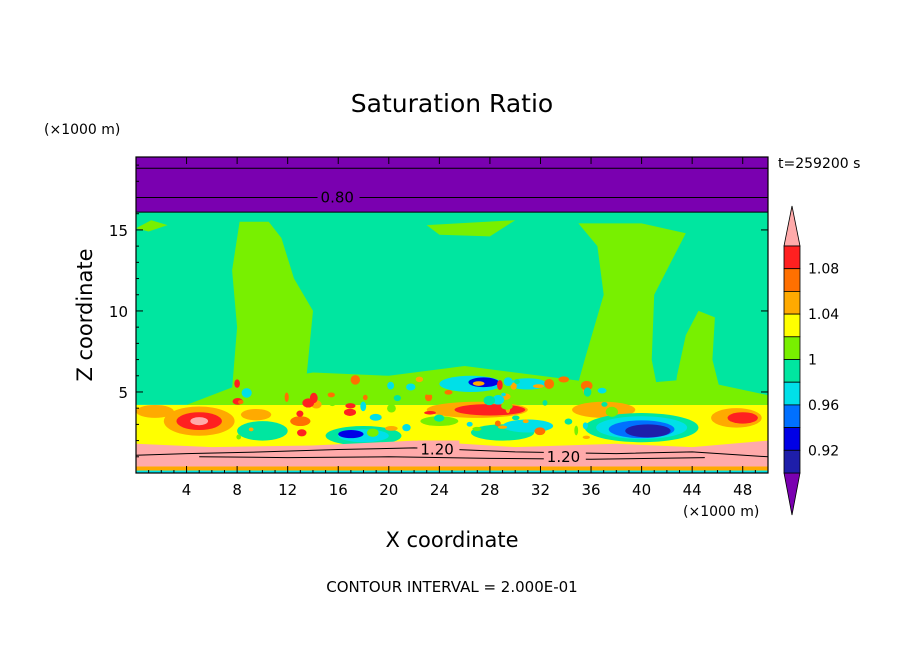  I want to click on time-label: t=259200 s, so click(819, 164).